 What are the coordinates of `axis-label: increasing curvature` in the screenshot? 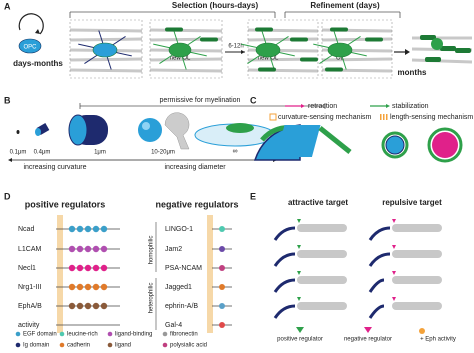 It's located at (54, 167).